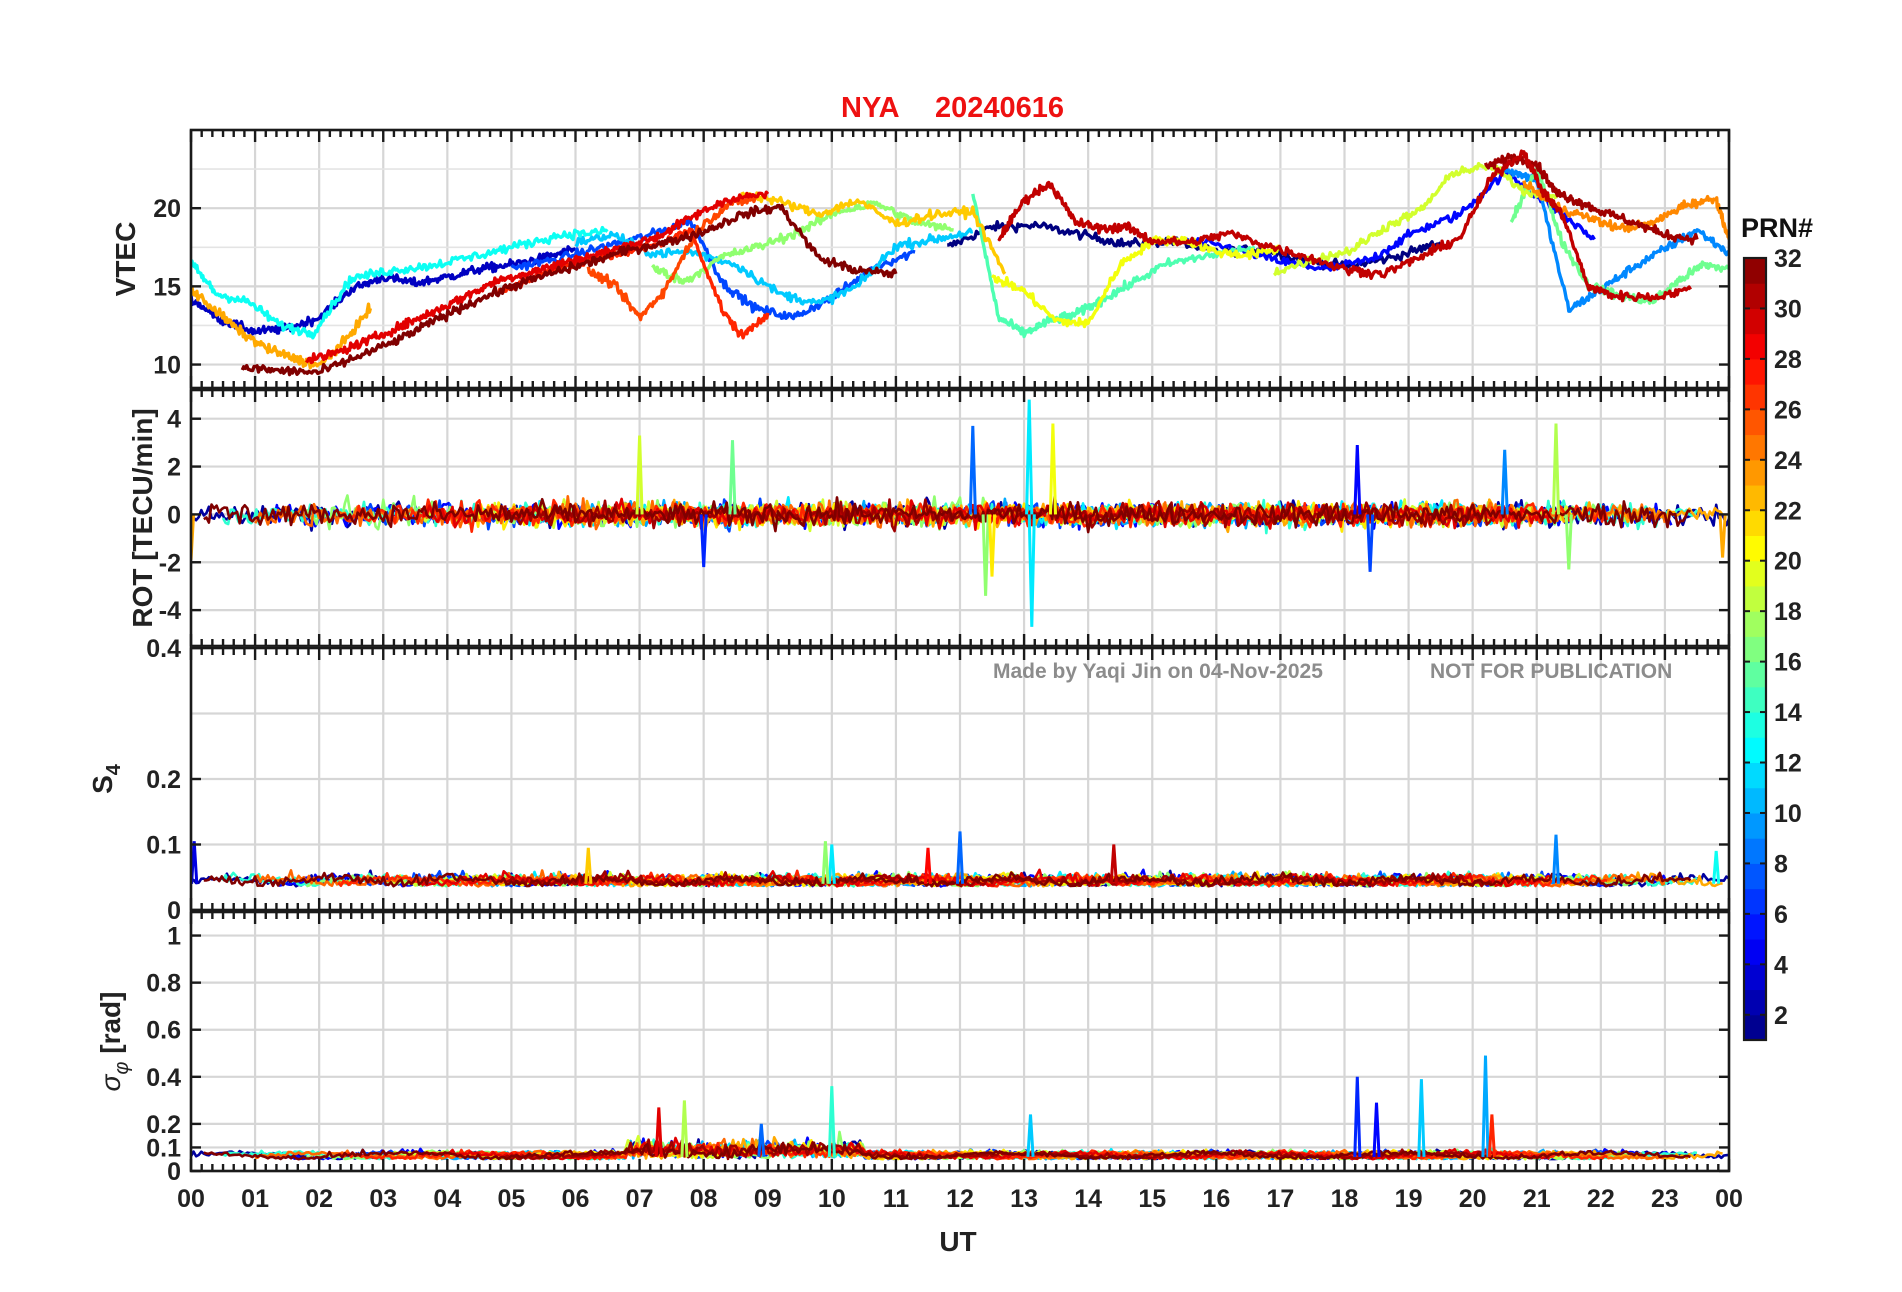  I want to click on y-tick-label: 0, so click(174, 911).